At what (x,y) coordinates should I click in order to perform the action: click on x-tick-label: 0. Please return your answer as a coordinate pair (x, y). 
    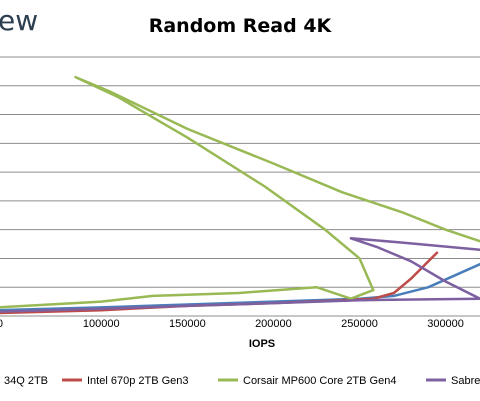
    Looking at the image, I should click on (1, 324).